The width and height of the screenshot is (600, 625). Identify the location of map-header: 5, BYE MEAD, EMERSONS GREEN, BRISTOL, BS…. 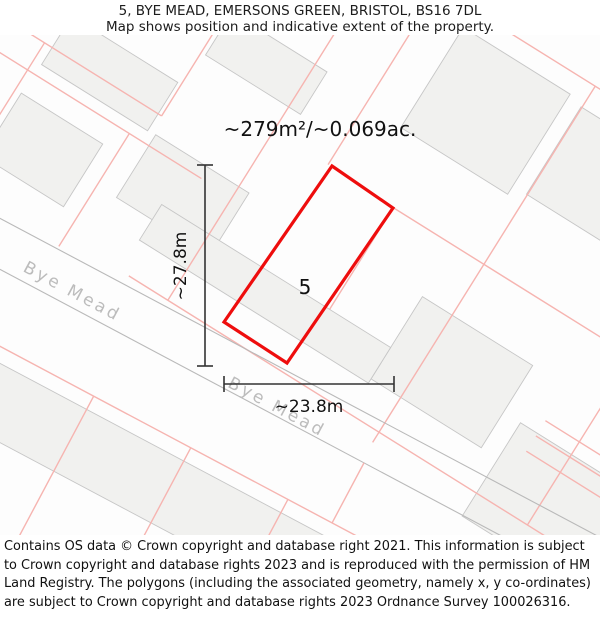
(300, 17).